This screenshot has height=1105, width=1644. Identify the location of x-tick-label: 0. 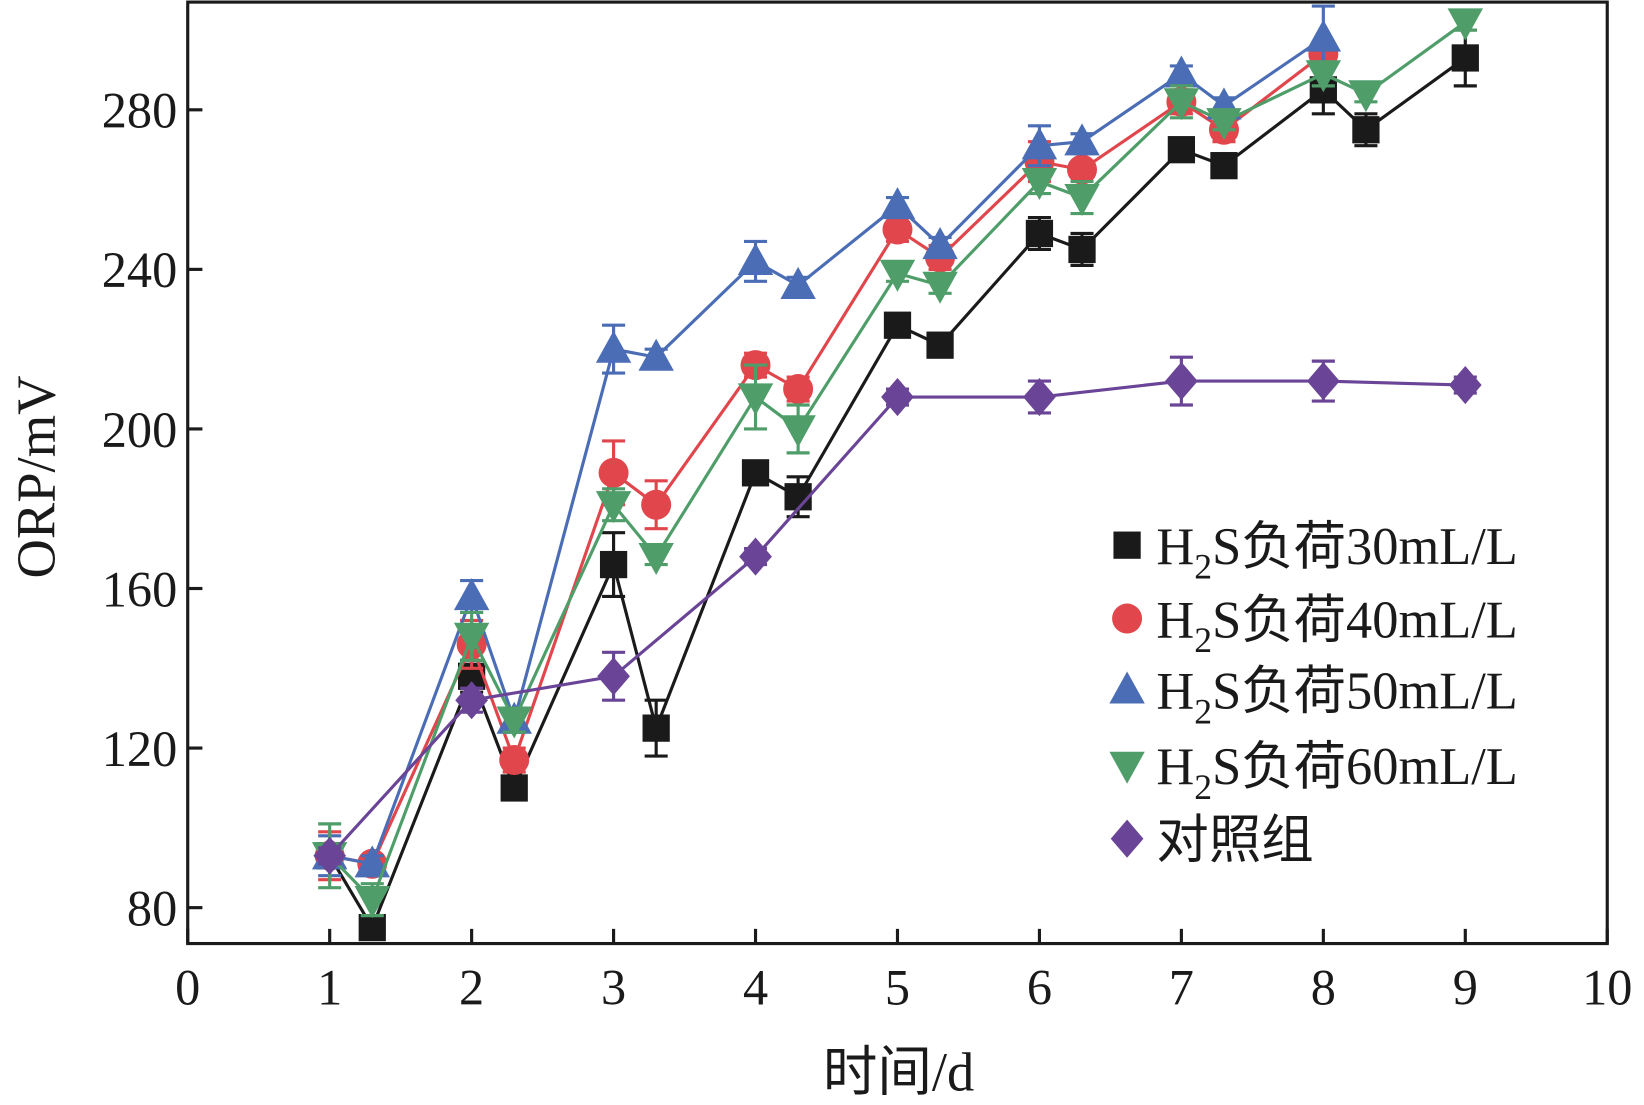
(187, 987).